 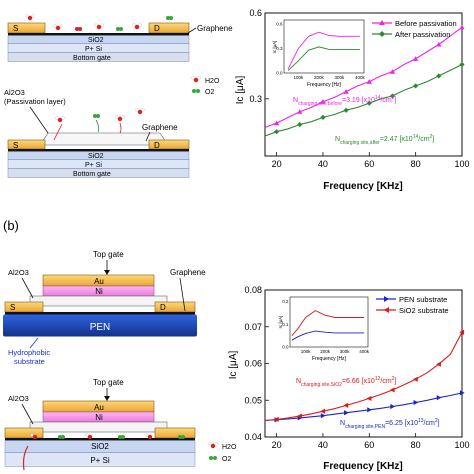 I want to click on al2o3-label-b2: Al2O3, so click(x=18, y=398).